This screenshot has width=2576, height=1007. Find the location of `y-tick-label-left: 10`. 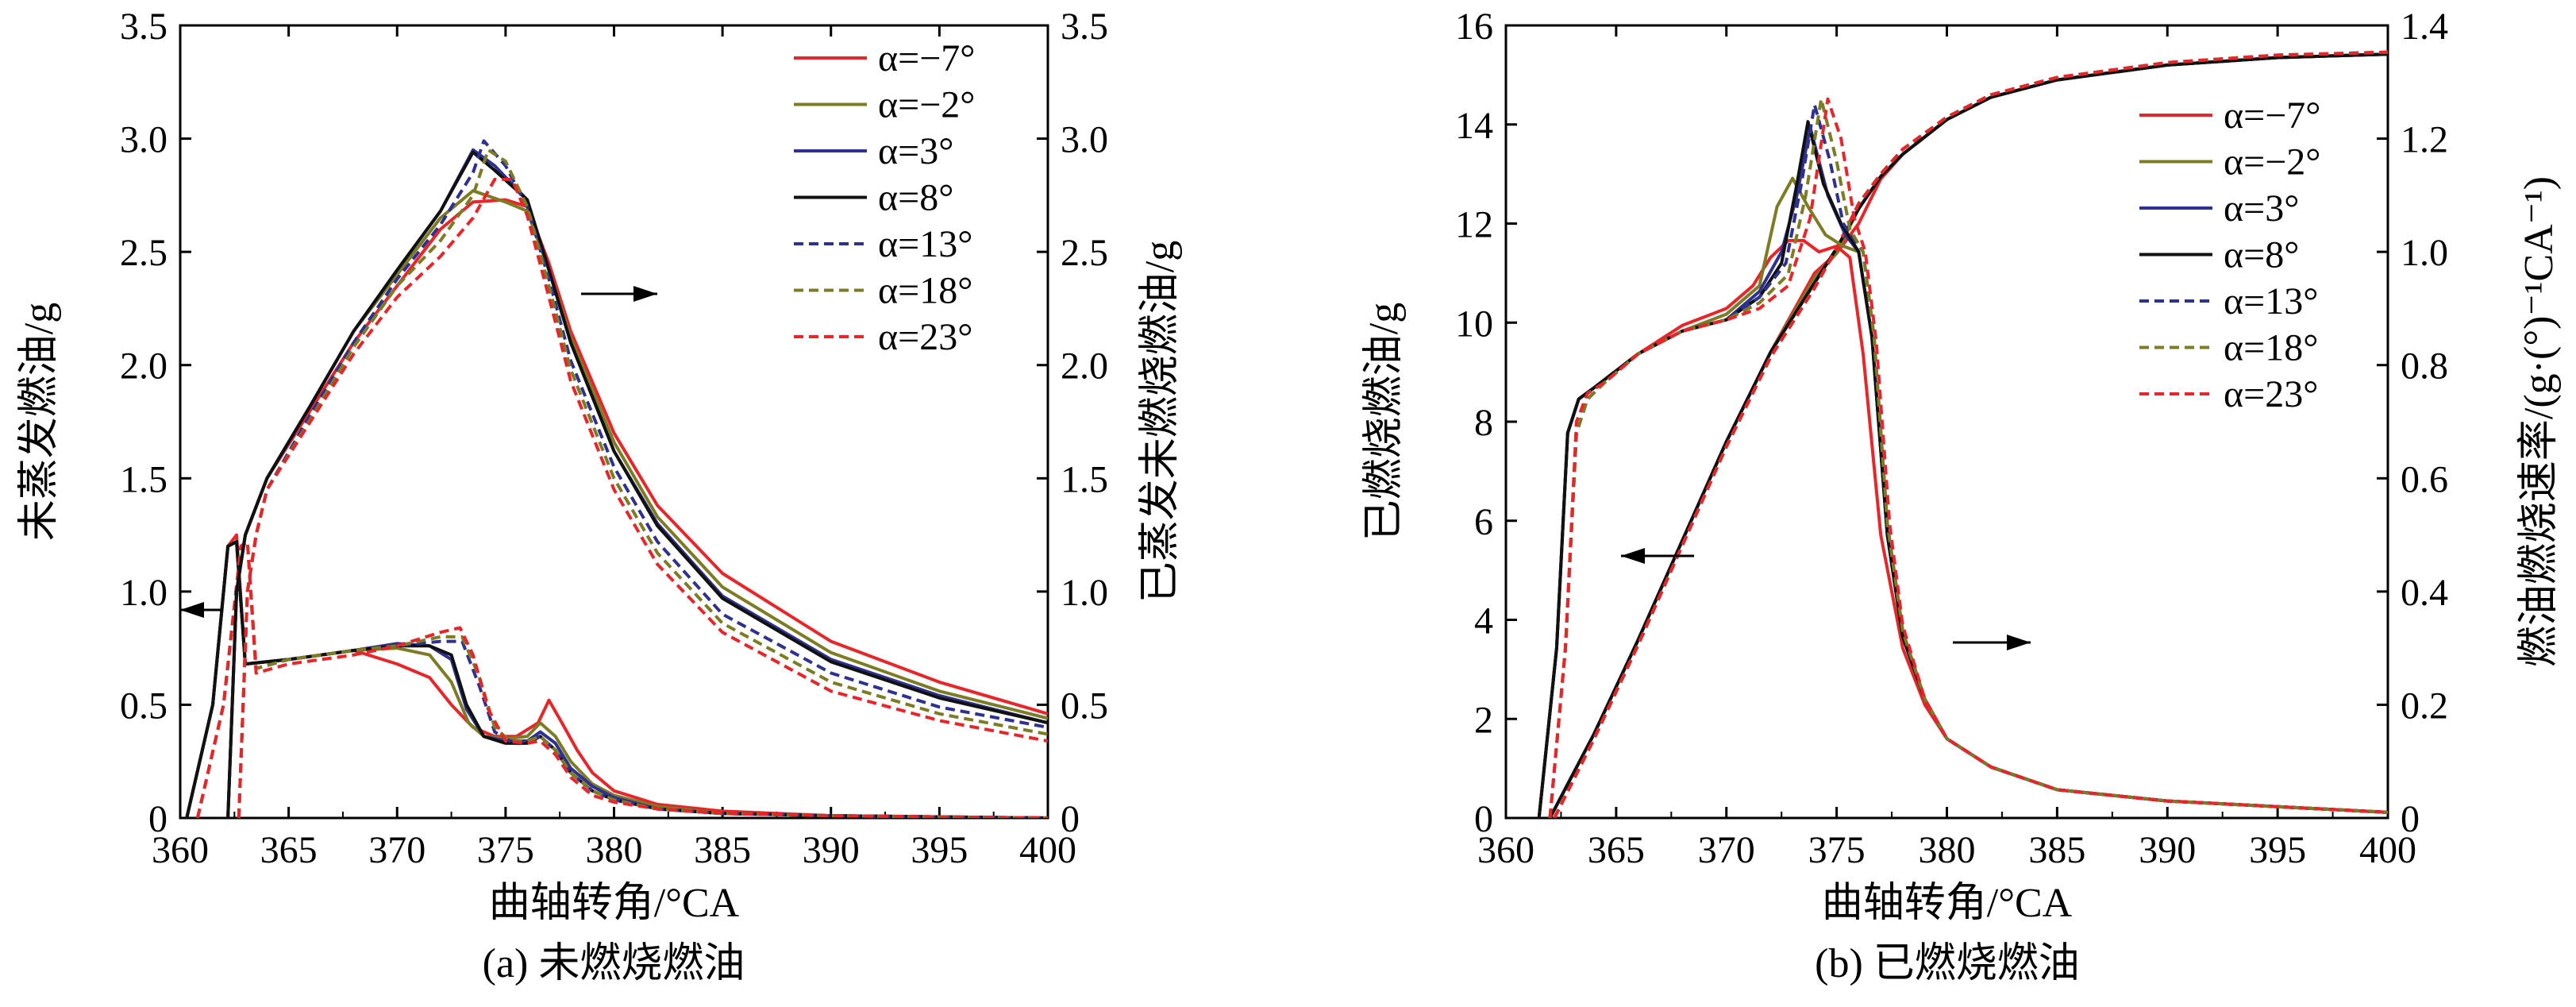

y-tick-label-left: 10 is located at coordinates (1474, 324).